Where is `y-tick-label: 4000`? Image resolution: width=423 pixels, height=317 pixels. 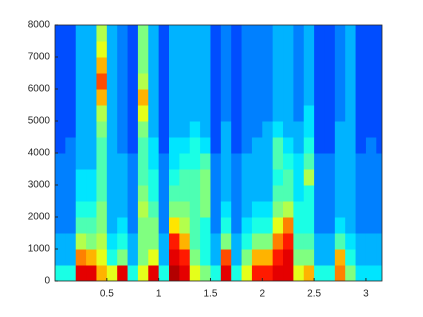 y-tick-label: 4000 is located at coordinates (39, 153).